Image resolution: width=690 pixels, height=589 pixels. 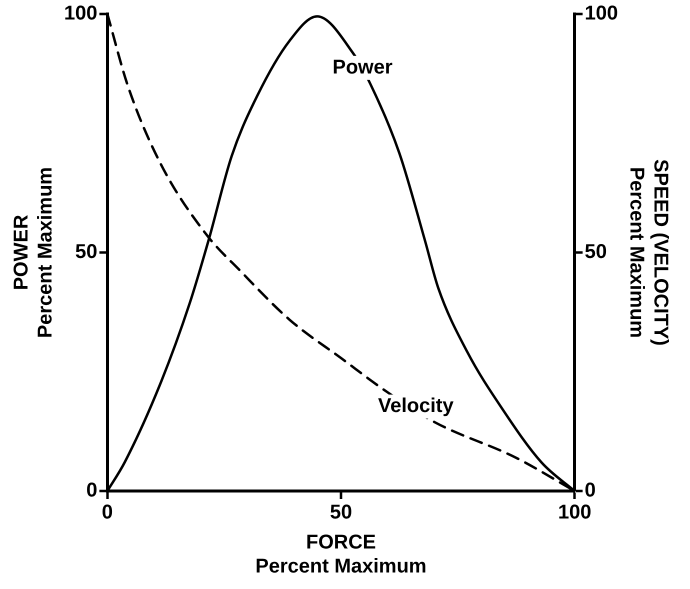 I want to click on y-tick-label: 0, so click(x=92, y=491).